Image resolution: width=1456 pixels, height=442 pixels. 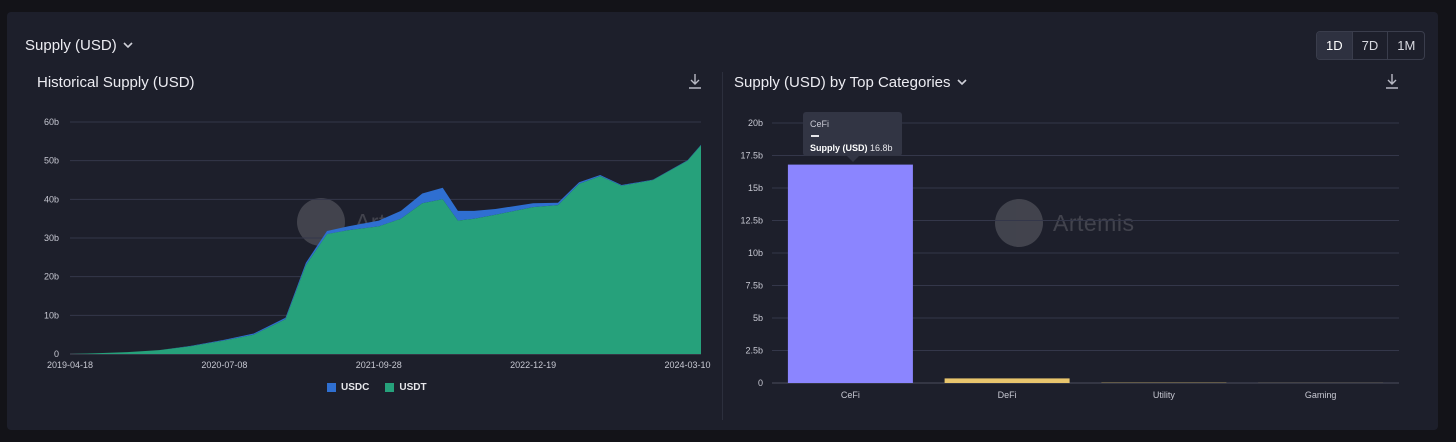 I want to click on legend-label-usdt: USDT, so click(x=413, y=387).